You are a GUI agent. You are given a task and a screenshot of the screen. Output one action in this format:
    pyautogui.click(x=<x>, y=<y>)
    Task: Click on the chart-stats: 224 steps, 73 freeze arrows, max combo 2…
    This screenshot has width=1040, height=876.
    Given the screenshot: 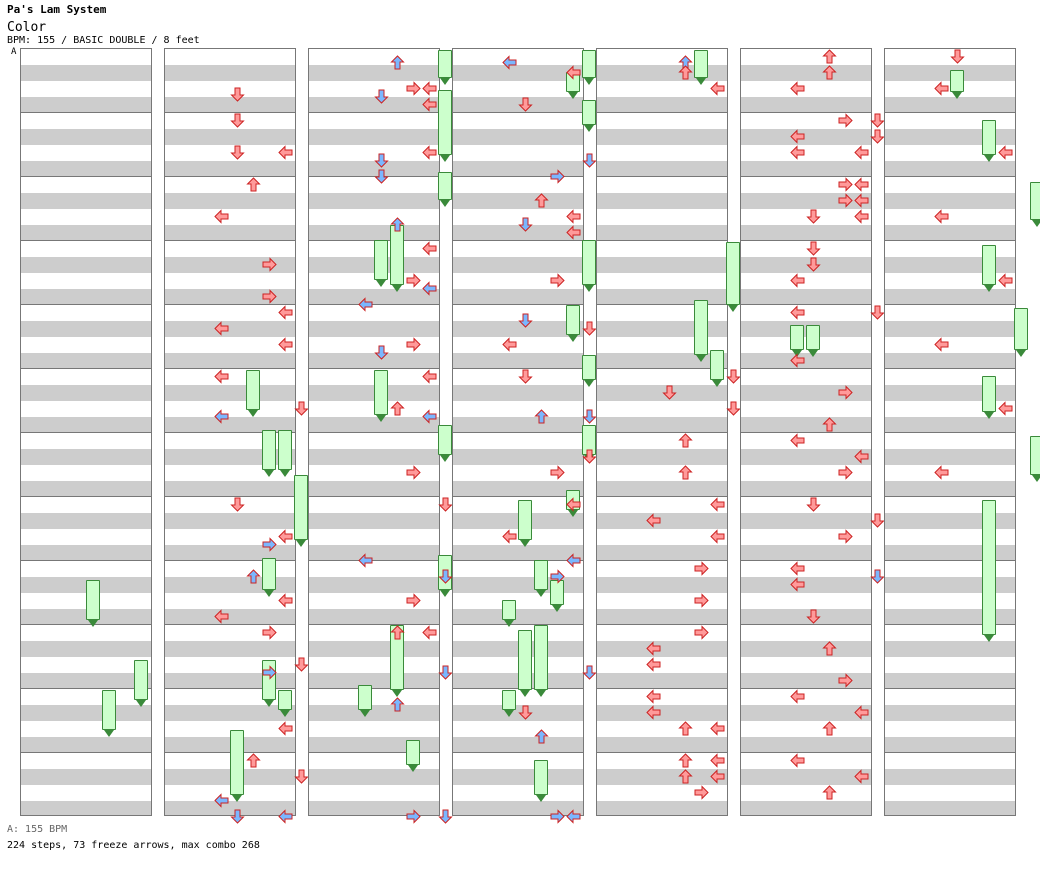 What is the action you would take?
    pyautogui.click(x=133, y=845)
    